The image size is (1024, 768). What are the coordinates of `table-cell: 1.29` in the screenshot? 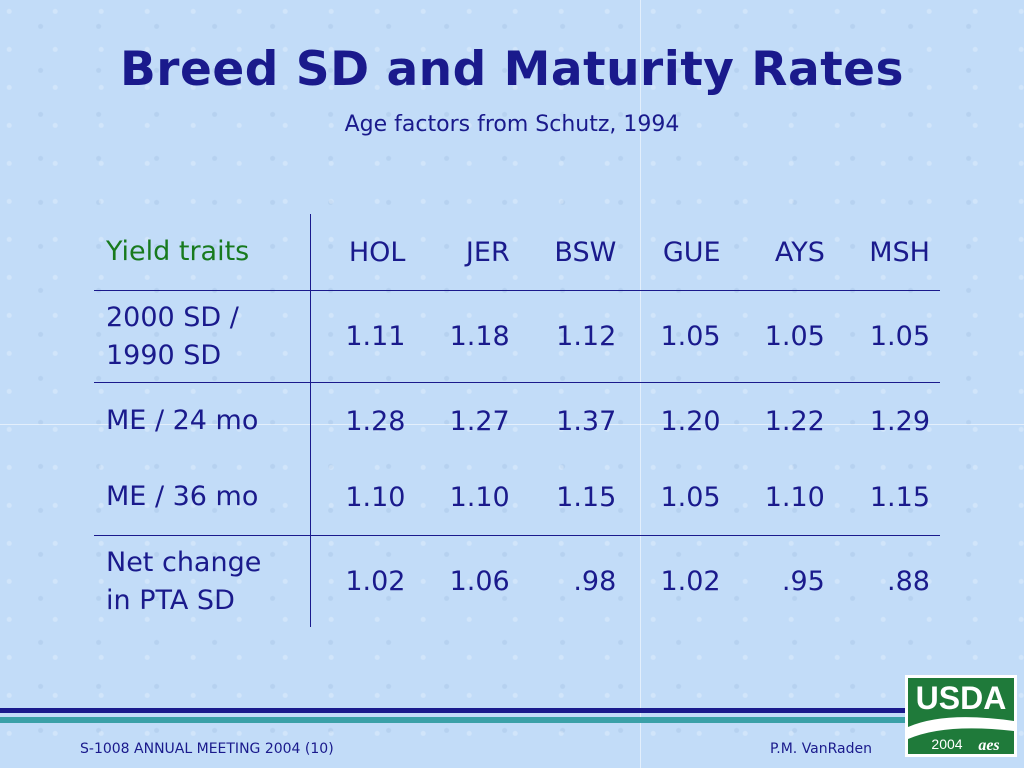 It's located at (887, 420).